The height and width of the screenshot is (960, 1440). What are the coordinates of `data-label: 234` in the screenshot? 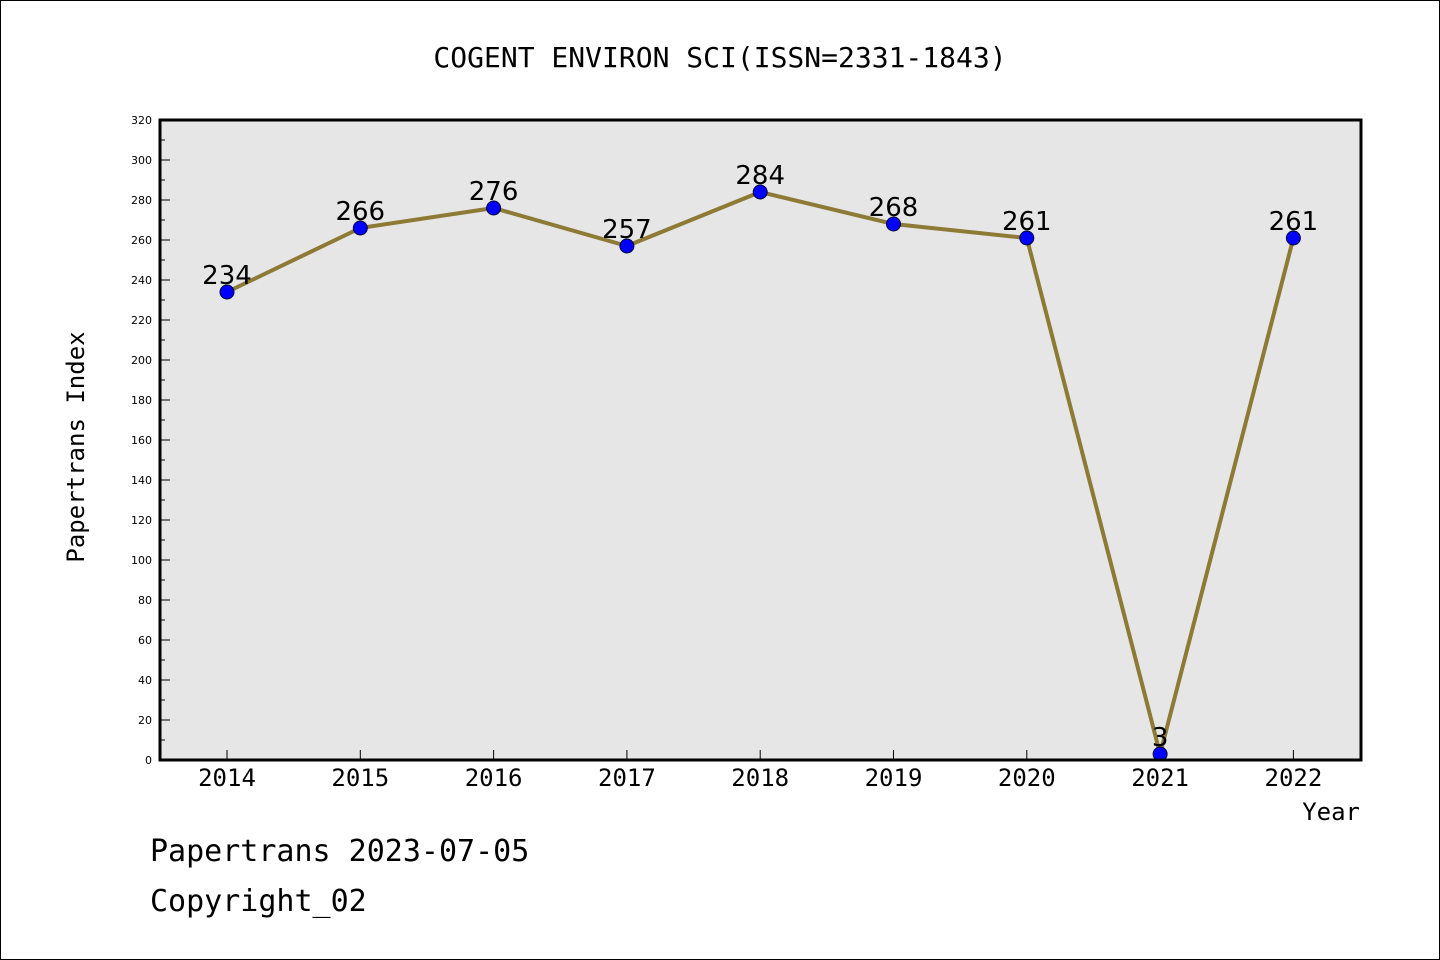 It's located at (227, 276).